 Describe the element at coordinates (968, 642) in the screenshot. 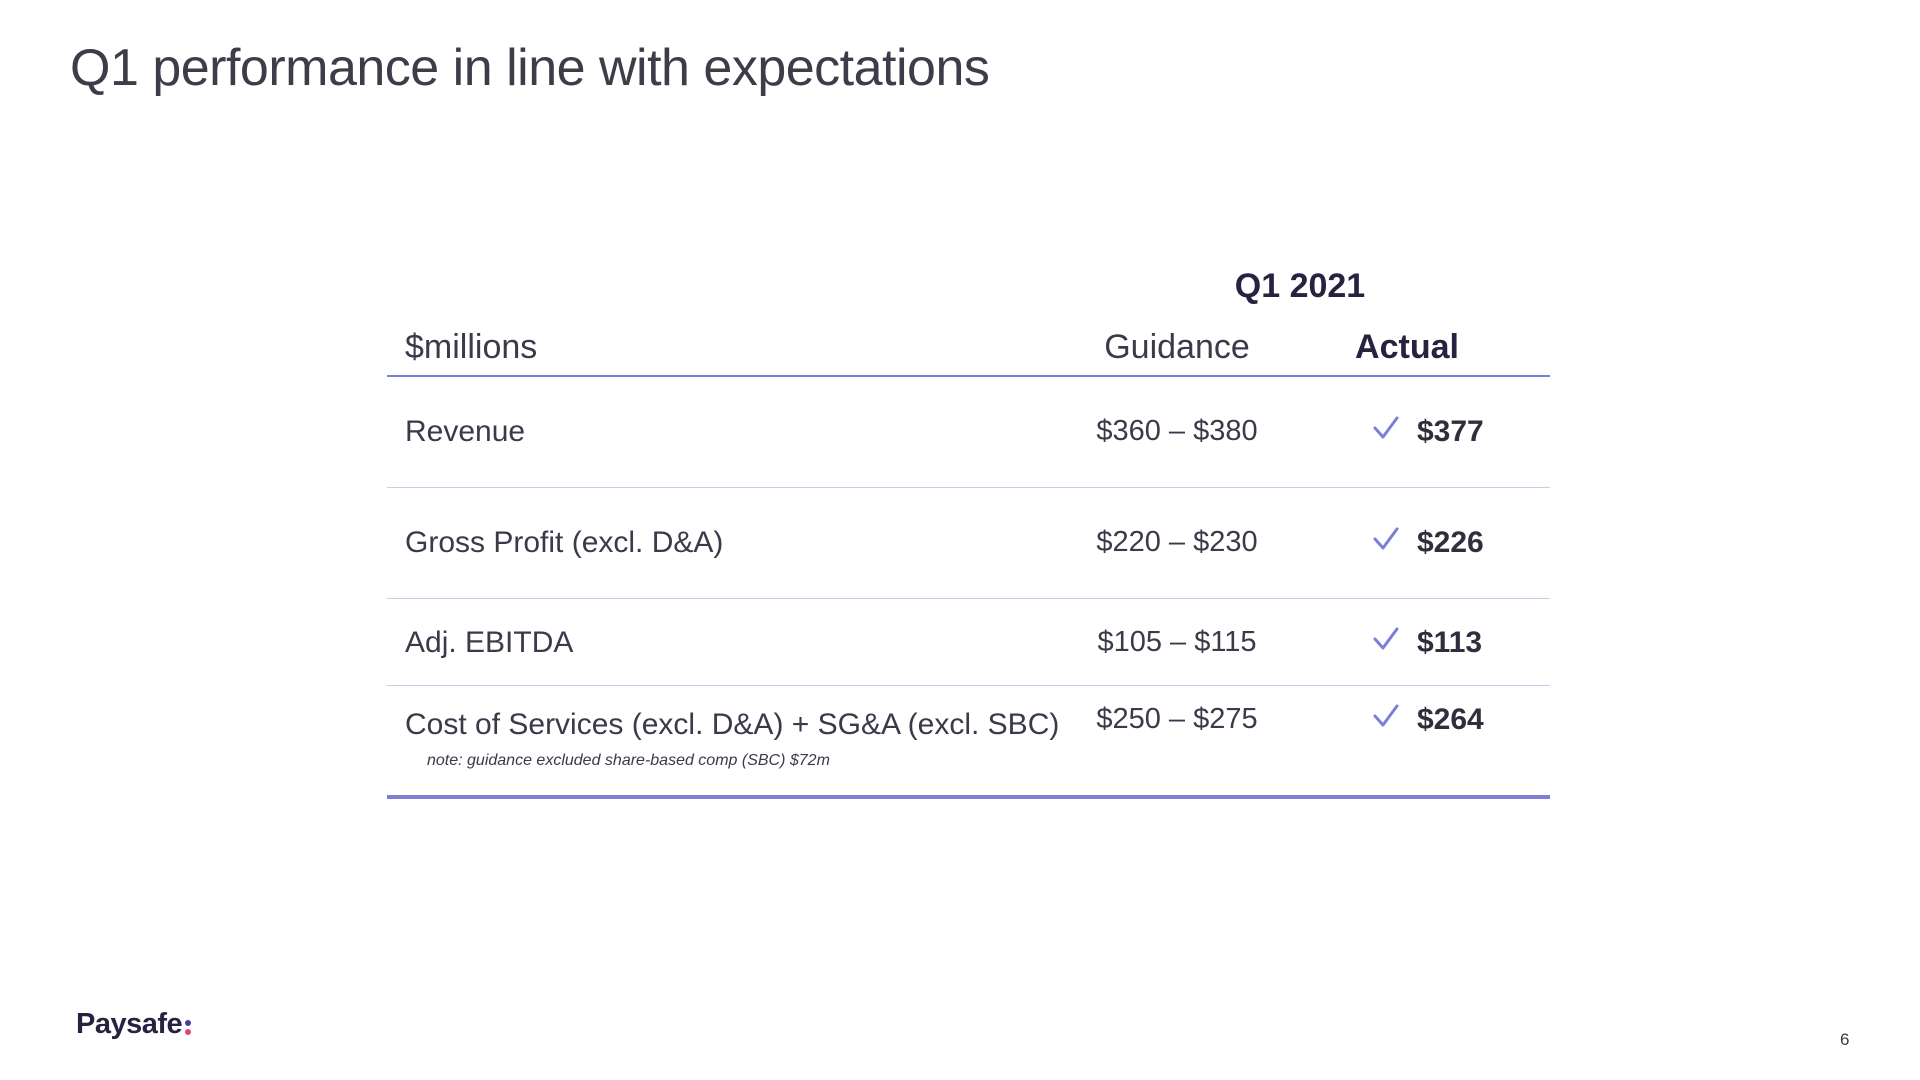

I see `table-row-adj-ebitda: Adj. EBITDA $105 – $115 $113` at that location.